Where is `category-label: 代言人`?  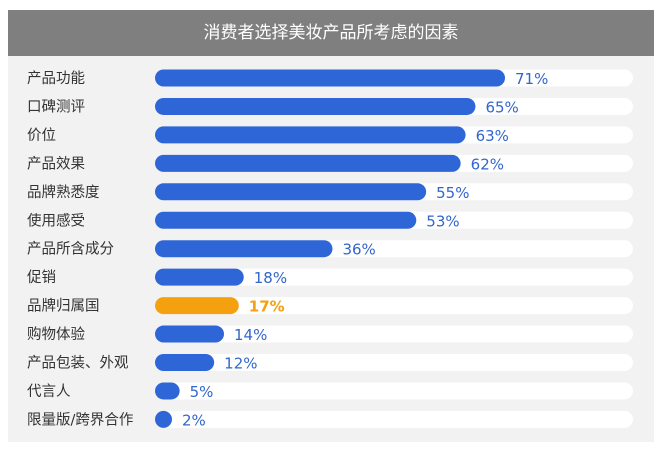 category-label: 代言人 is located at coordinates (49, 391).